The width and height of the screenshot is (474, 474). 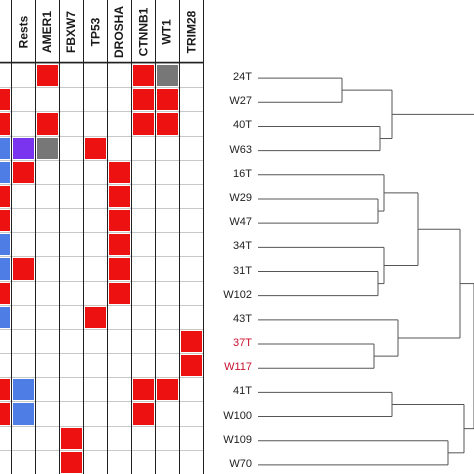 What do you see at coordinates (237, 415) in the screenshot?
I see `sample-label: W100` at bounding box center [237, 415].